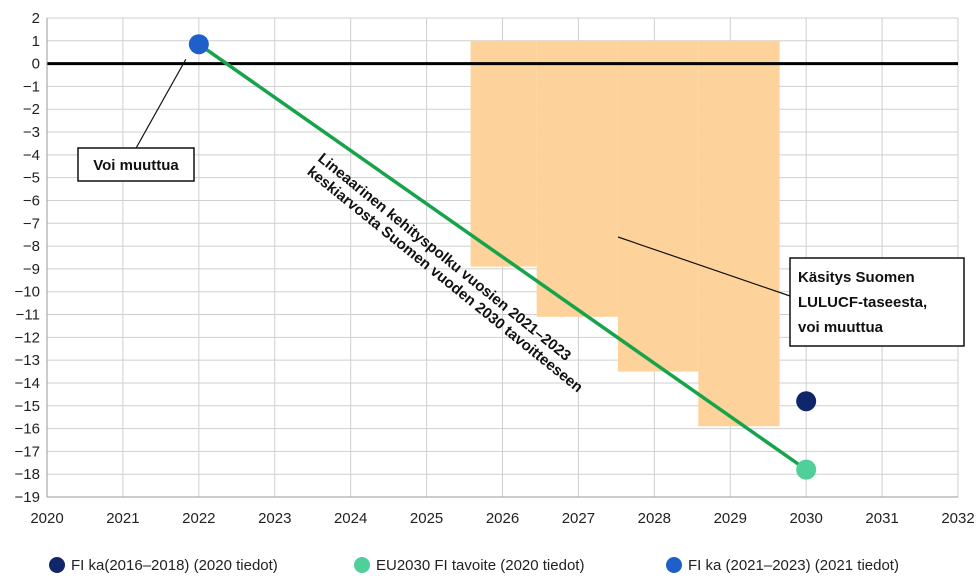 Image resolution: width=978 pixels, height=581 pixels. Describe the element at coordinates (957, 518) in the screenshot. I see `x-tick-label: 2032` at that location.